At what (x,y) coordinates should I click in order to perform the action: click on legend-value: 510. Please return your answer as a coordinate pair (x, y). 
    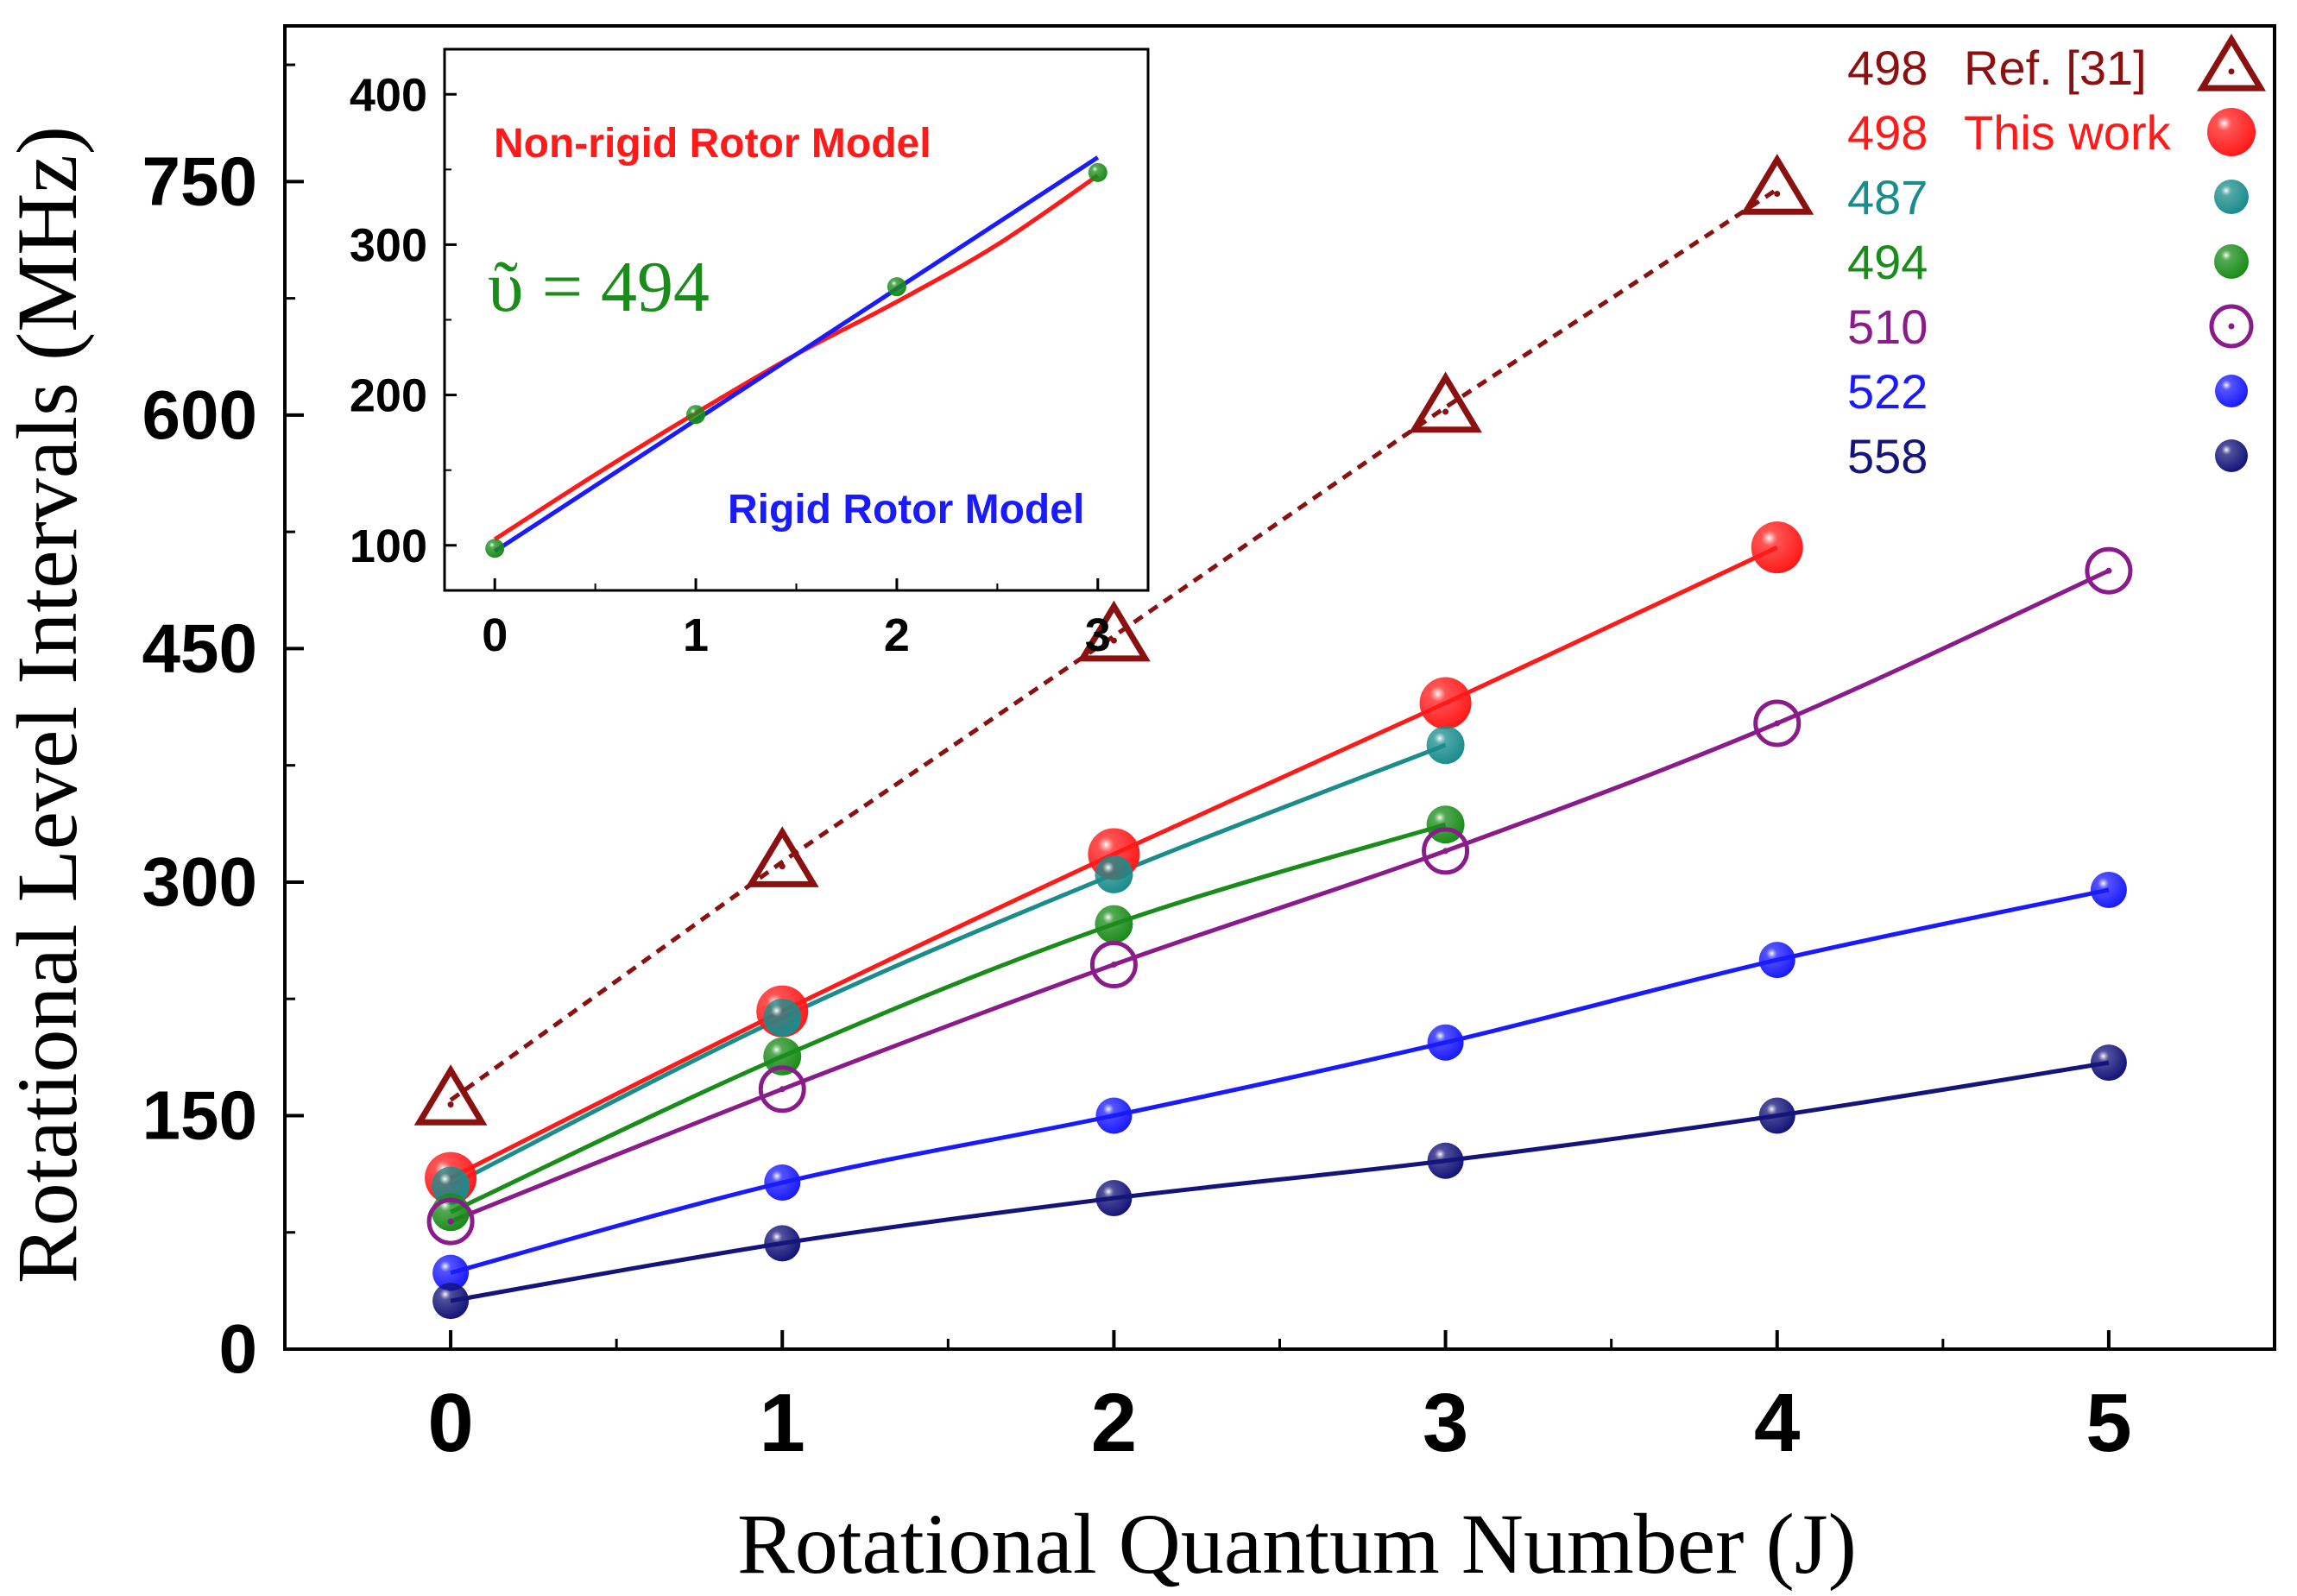
    Looking at the image, I should click on (1887, 327).